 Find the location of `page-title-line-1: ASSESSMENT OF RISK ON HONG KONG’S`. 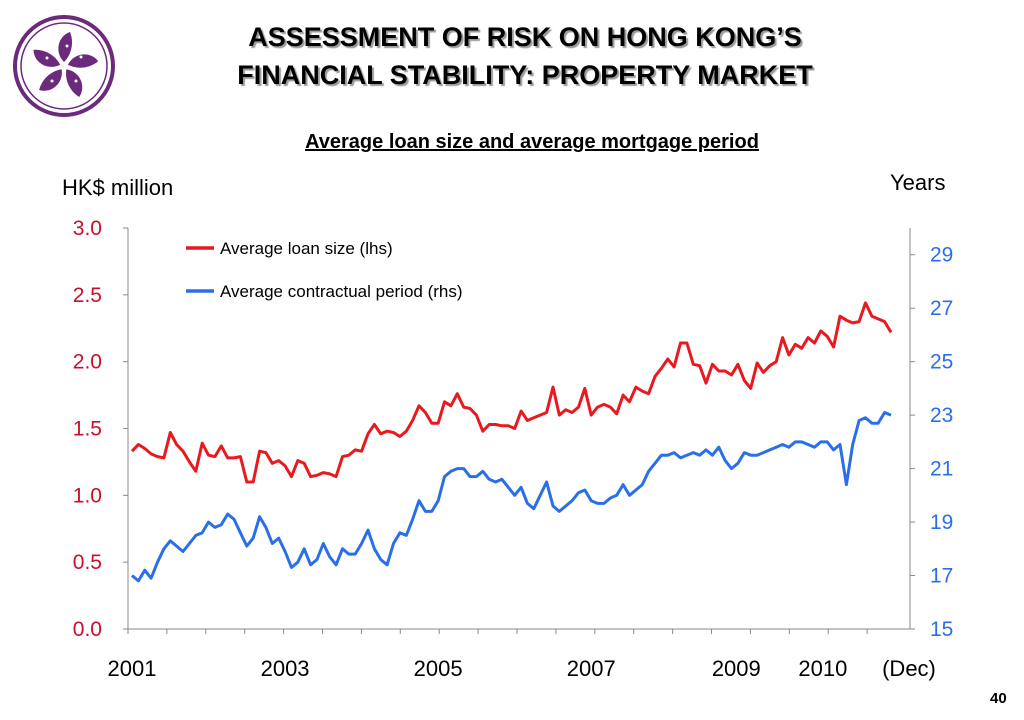

page-title-line-1: ASSESSMENT OF RISK ON HONG KONG’S is located at coordinates (525, 37).